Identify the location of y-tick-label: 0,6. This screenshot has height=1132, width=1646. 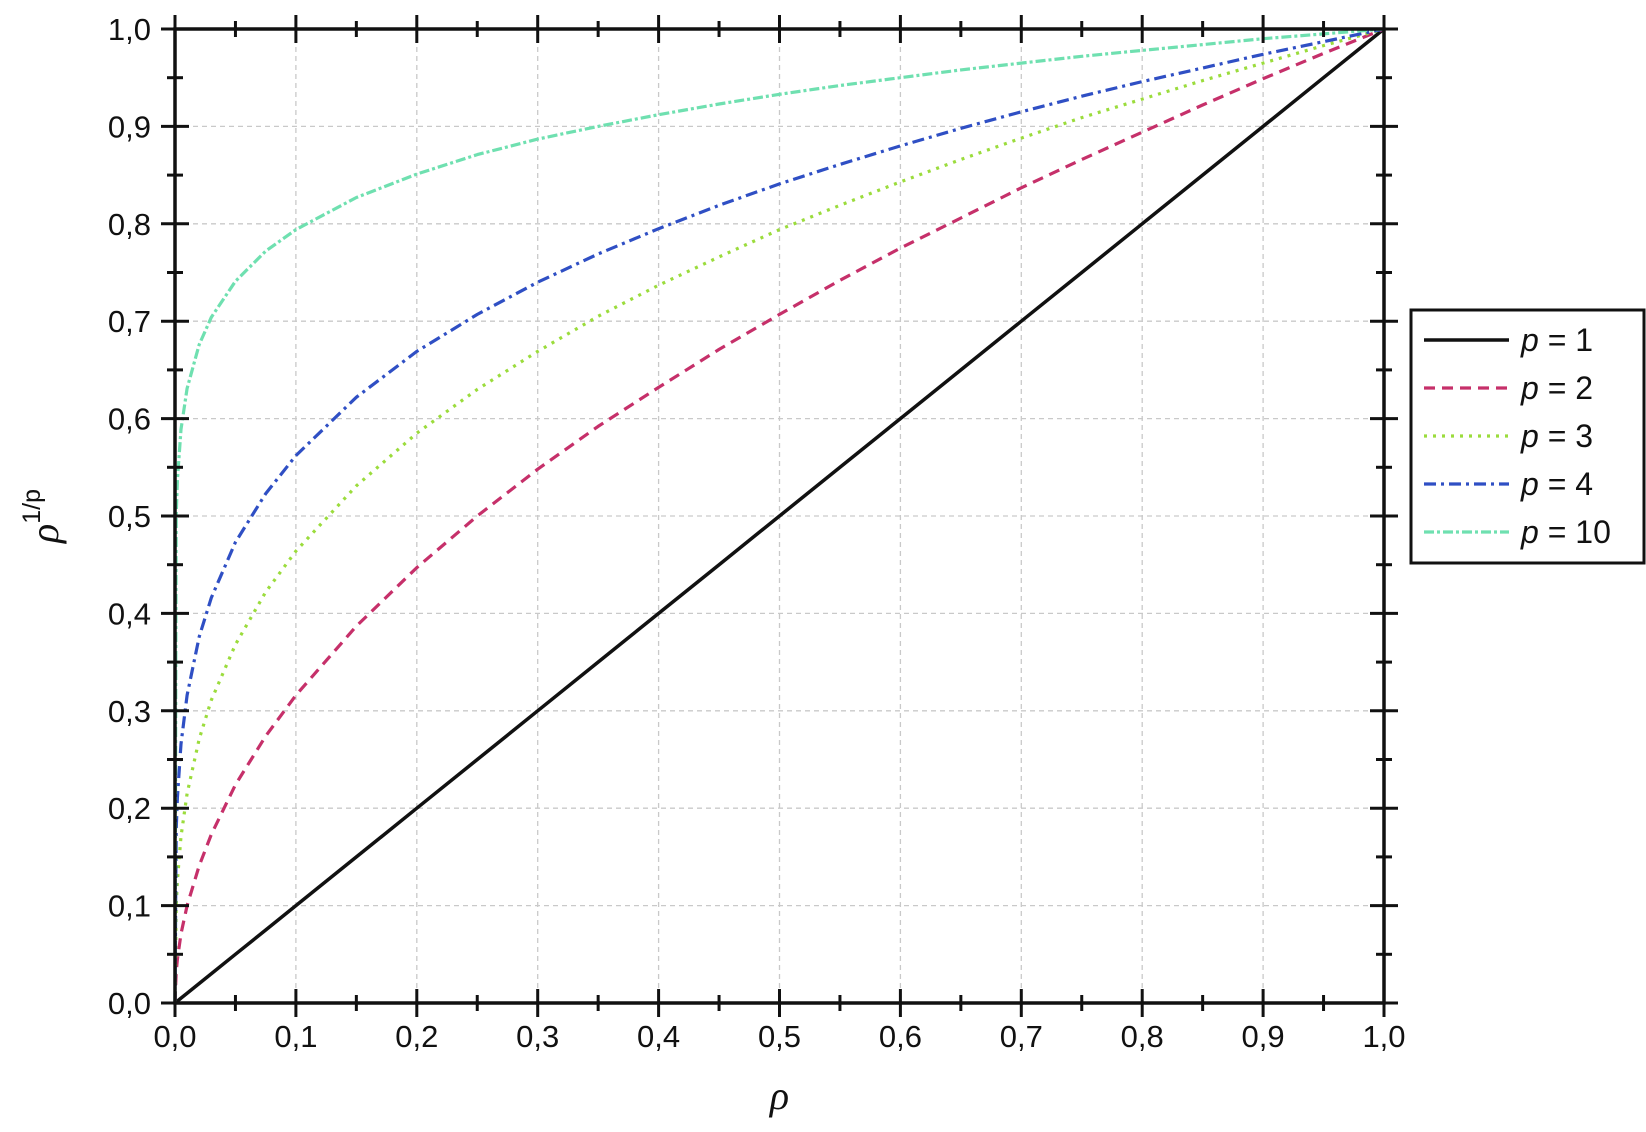
(129, 419).